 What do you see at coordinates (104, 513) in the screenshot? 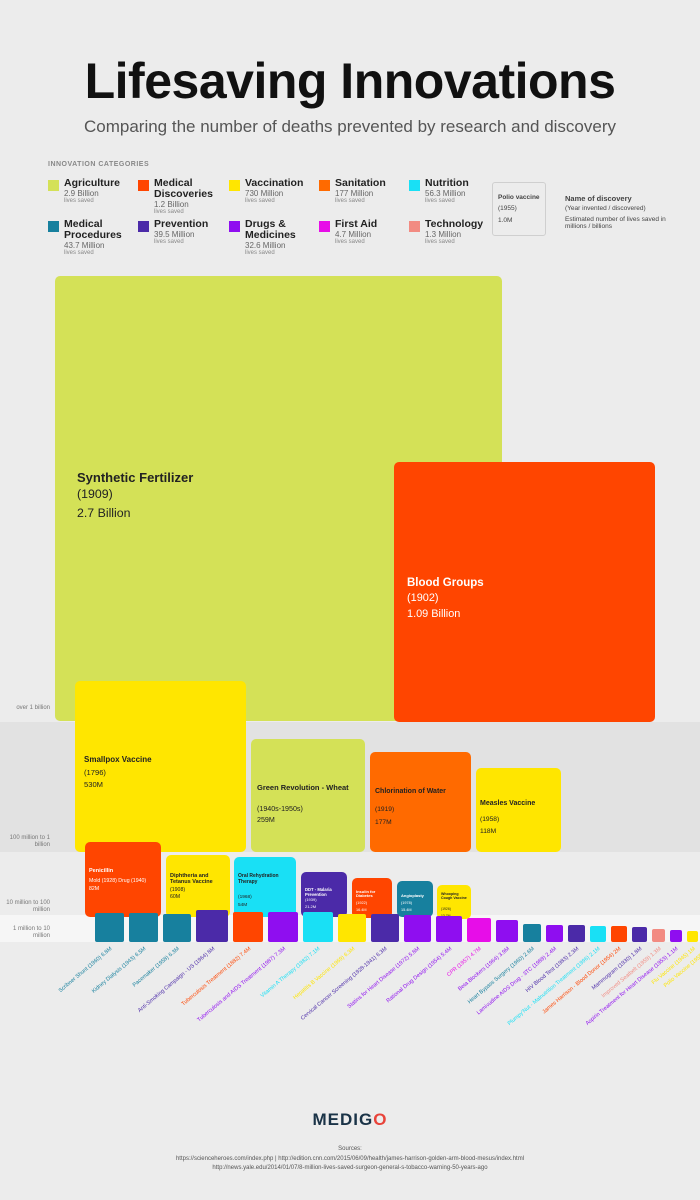
I see `box-value: 2.7 Billion` at bounding box center [104, 513].